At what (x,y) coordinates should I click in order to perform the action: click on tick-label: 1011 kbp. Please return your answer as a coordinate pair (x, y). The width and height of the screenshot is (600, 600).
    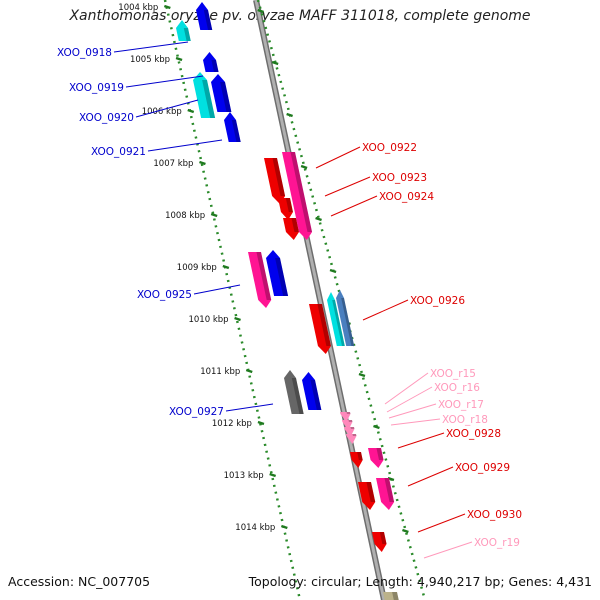
    Looking at the image, I should click on (220, 372).